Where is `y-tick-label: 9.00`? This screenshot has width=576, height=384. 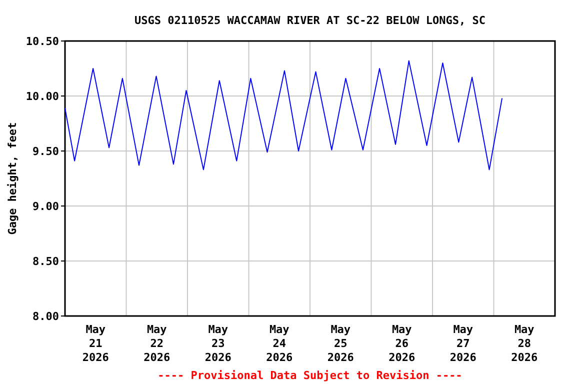
y-tick-label: 9.00 is located at coordinates (45, 206).